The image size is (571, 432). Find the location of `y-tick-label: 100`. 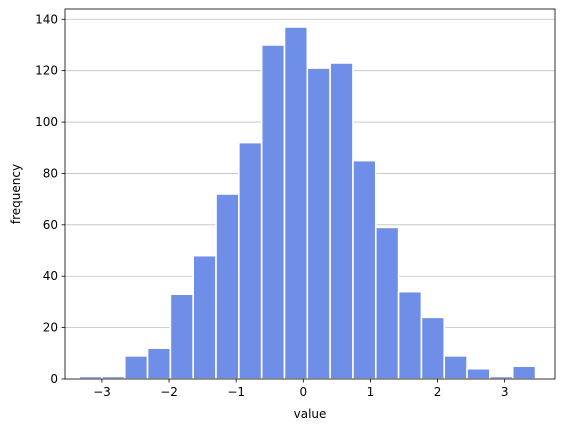

y-tick-label: 100 is located at coordinates (46, 122).